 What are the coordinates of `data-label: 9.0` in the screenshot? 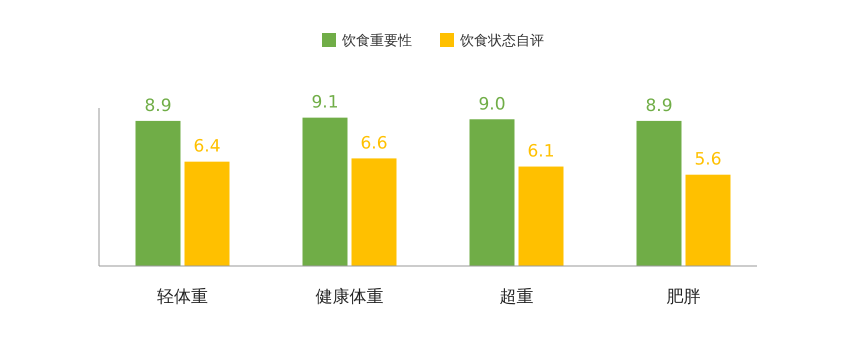 It's located at (492, 104).